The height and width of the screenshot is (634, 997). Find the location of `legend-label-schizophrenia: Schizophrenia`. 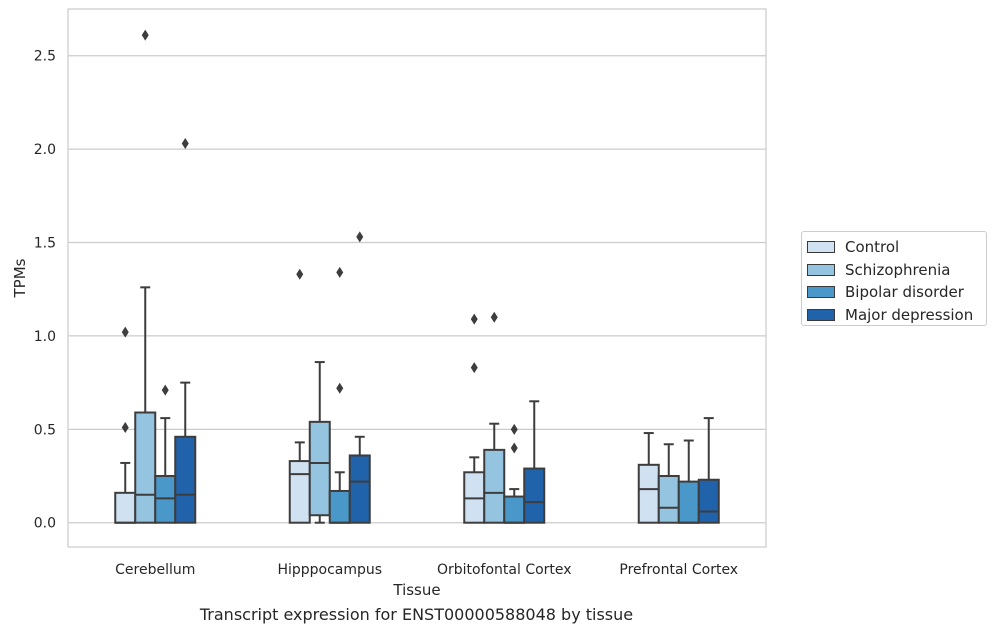

legend-label-schizophrenia: Schizophrenia is located at coordinates (898, 269).